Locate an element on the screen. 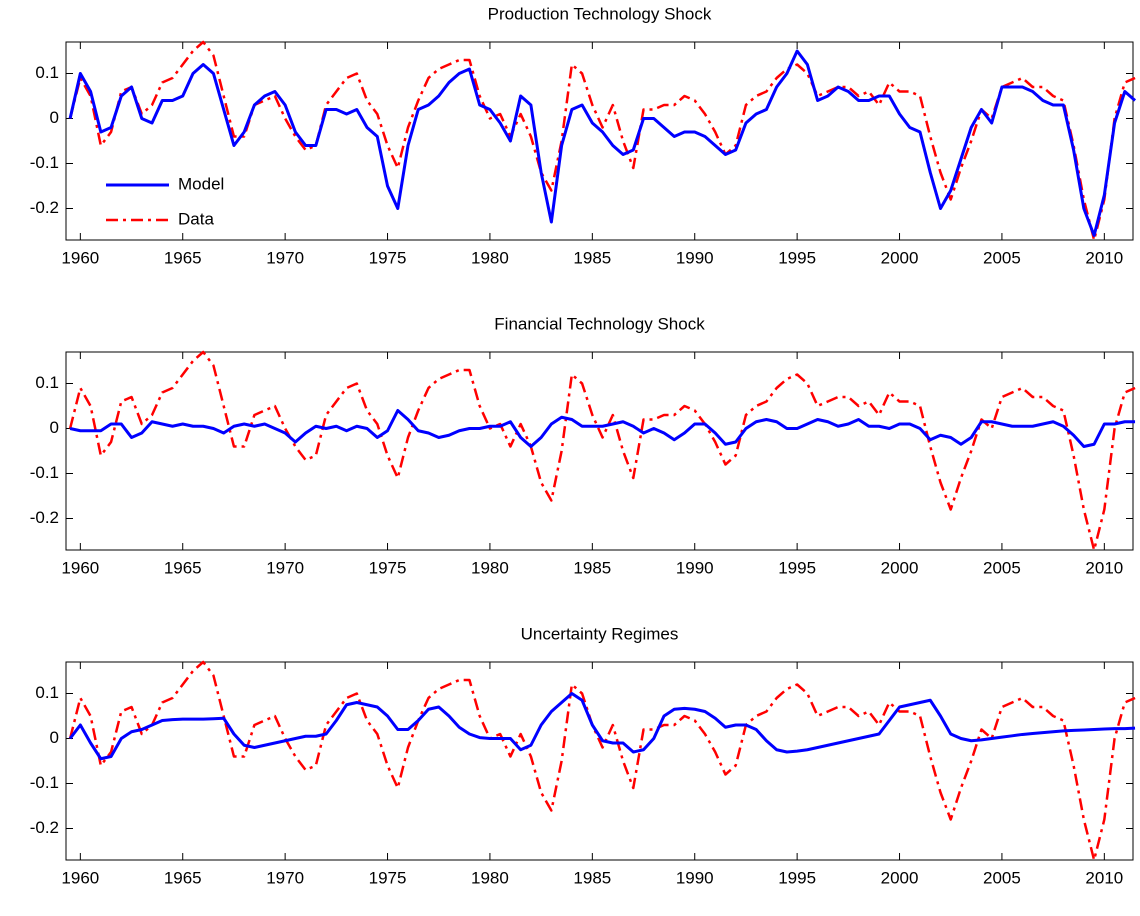  chart-title: Production Technology Shock is located at coordinates (600, 13).